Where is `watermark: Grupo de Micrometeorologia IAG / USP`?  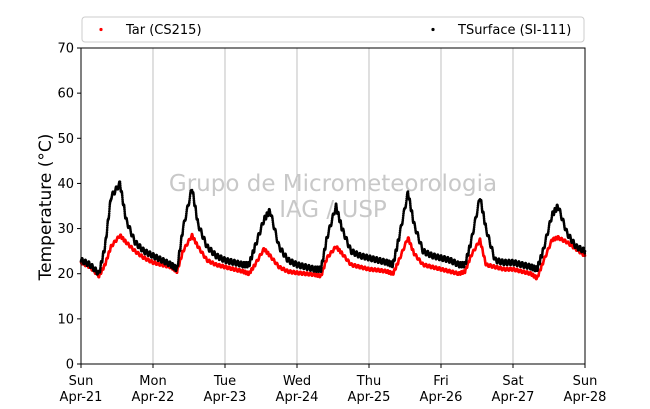
watermark: Grupo de Micrometeorologia IAG / USP is located at coordinates (333, 197).